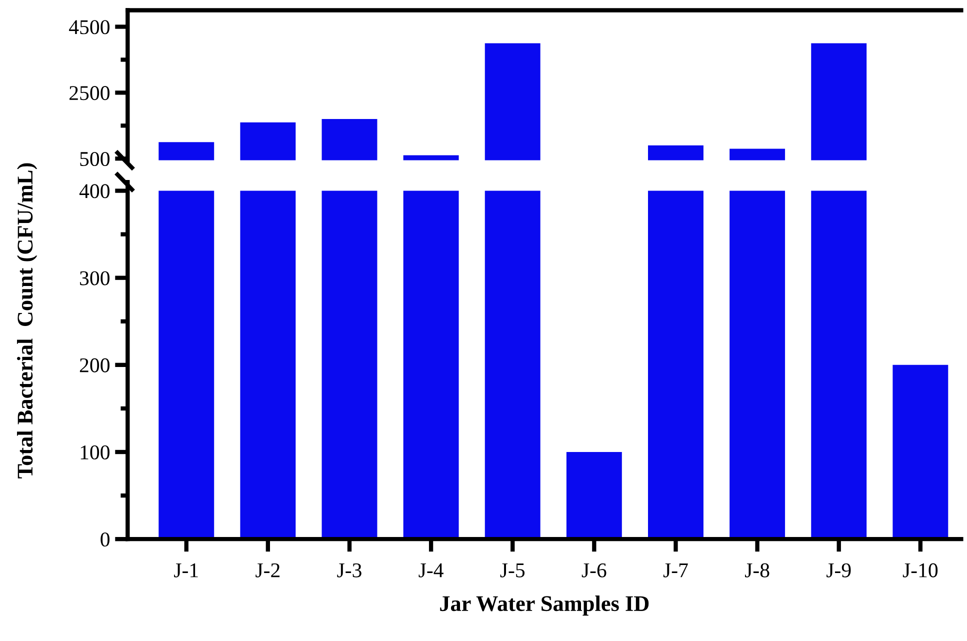 Image resolution: width=967 pixels, height=641 pixels. I want to click on y-tick-label: 4500, so click(89, 27).